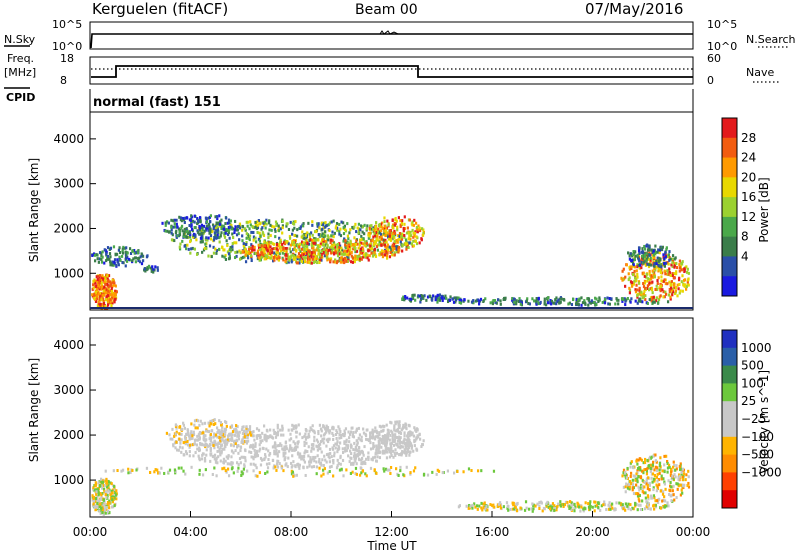  Describe the element at coordinates (753, 419) in the screenshot. I see `colorbar-tick-label: −25` at that location.